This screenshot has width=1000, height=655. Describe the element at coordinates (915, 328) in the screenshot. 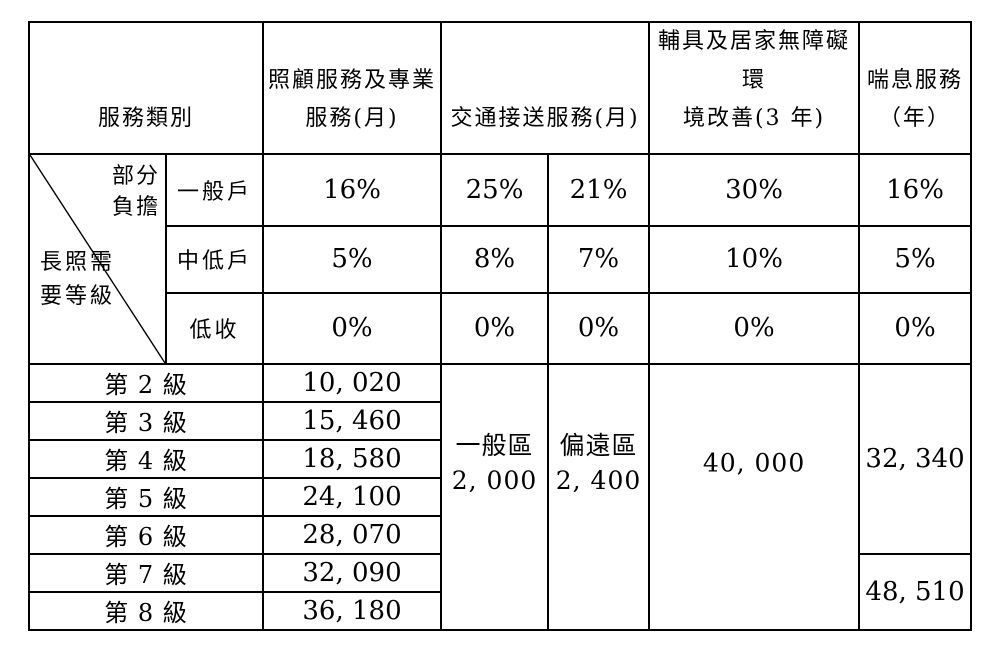

I see `pct-respite-low: 0%` at that location.